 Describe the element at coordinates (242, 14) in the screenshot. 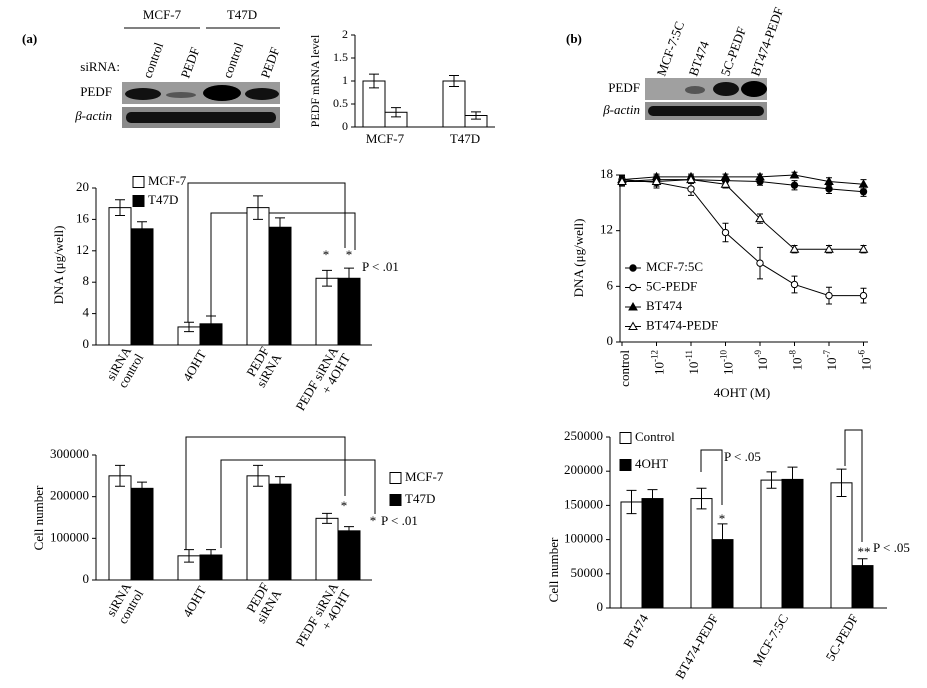

I see `cell-line-label: T47D` at that location.